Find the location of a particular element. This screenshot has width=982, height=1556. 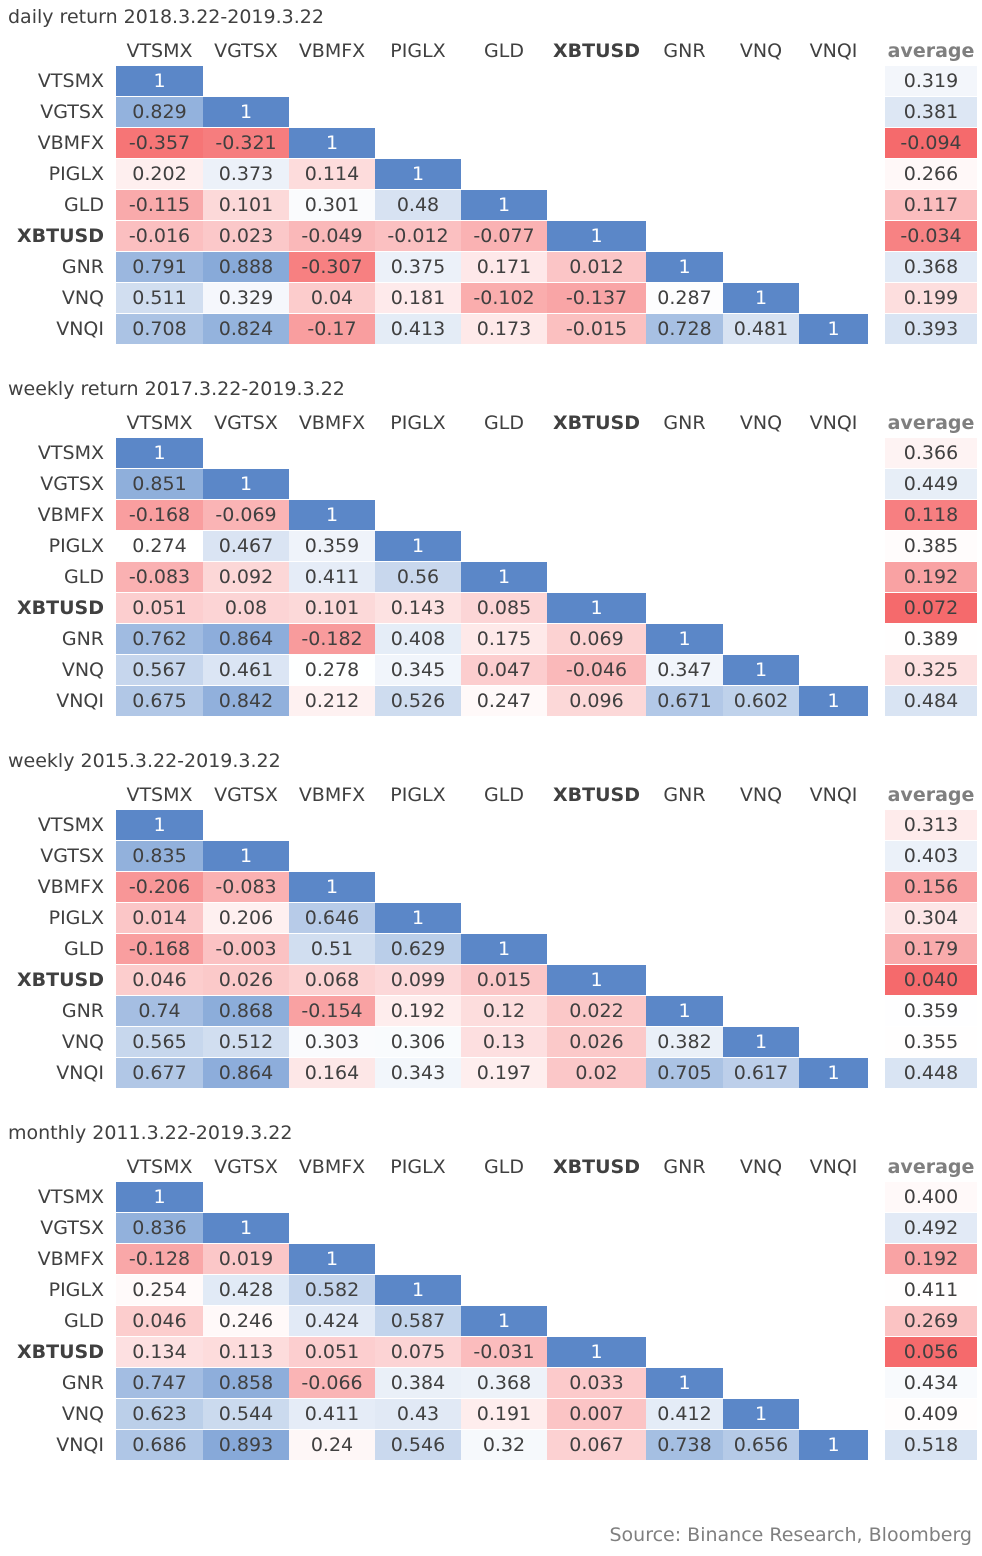

heatmap-cell: 0.461 is located at coordinates (246, 670).